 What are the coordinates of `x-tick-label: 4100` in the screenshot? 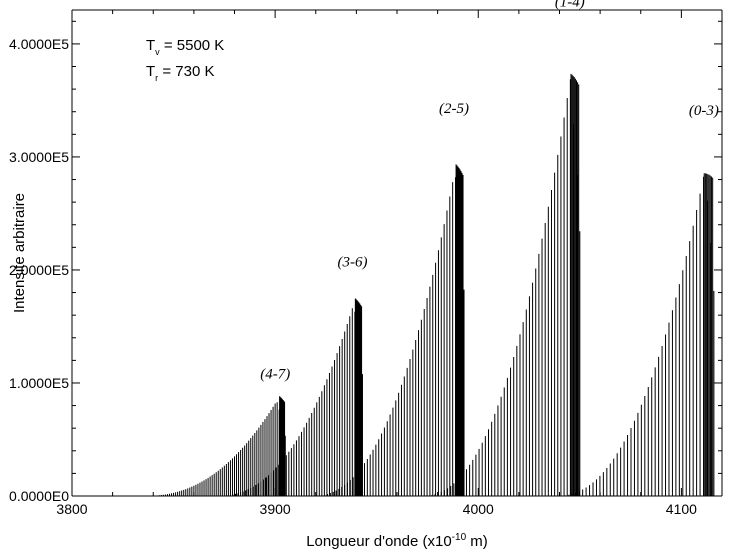 It's located at (681, 509).